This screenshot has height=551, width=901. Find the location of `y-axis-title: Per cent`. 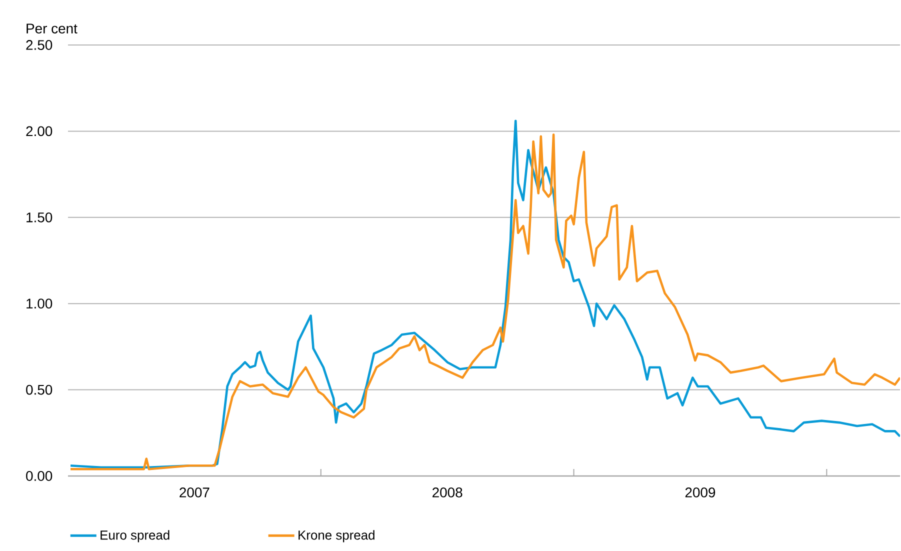

y-axis-title: Per cent is located at coordinates (52, 29).